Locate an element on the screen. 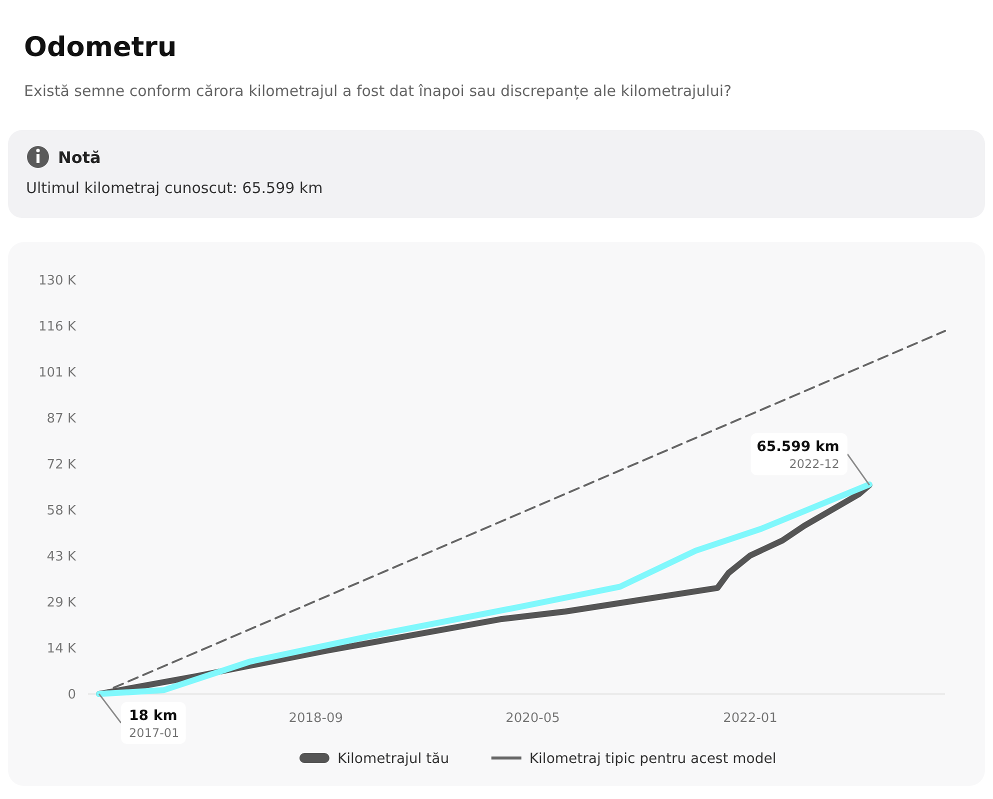 This screenshot has height=799, width=993. annotation: 65.599 km is located at coordinates (798, 447).